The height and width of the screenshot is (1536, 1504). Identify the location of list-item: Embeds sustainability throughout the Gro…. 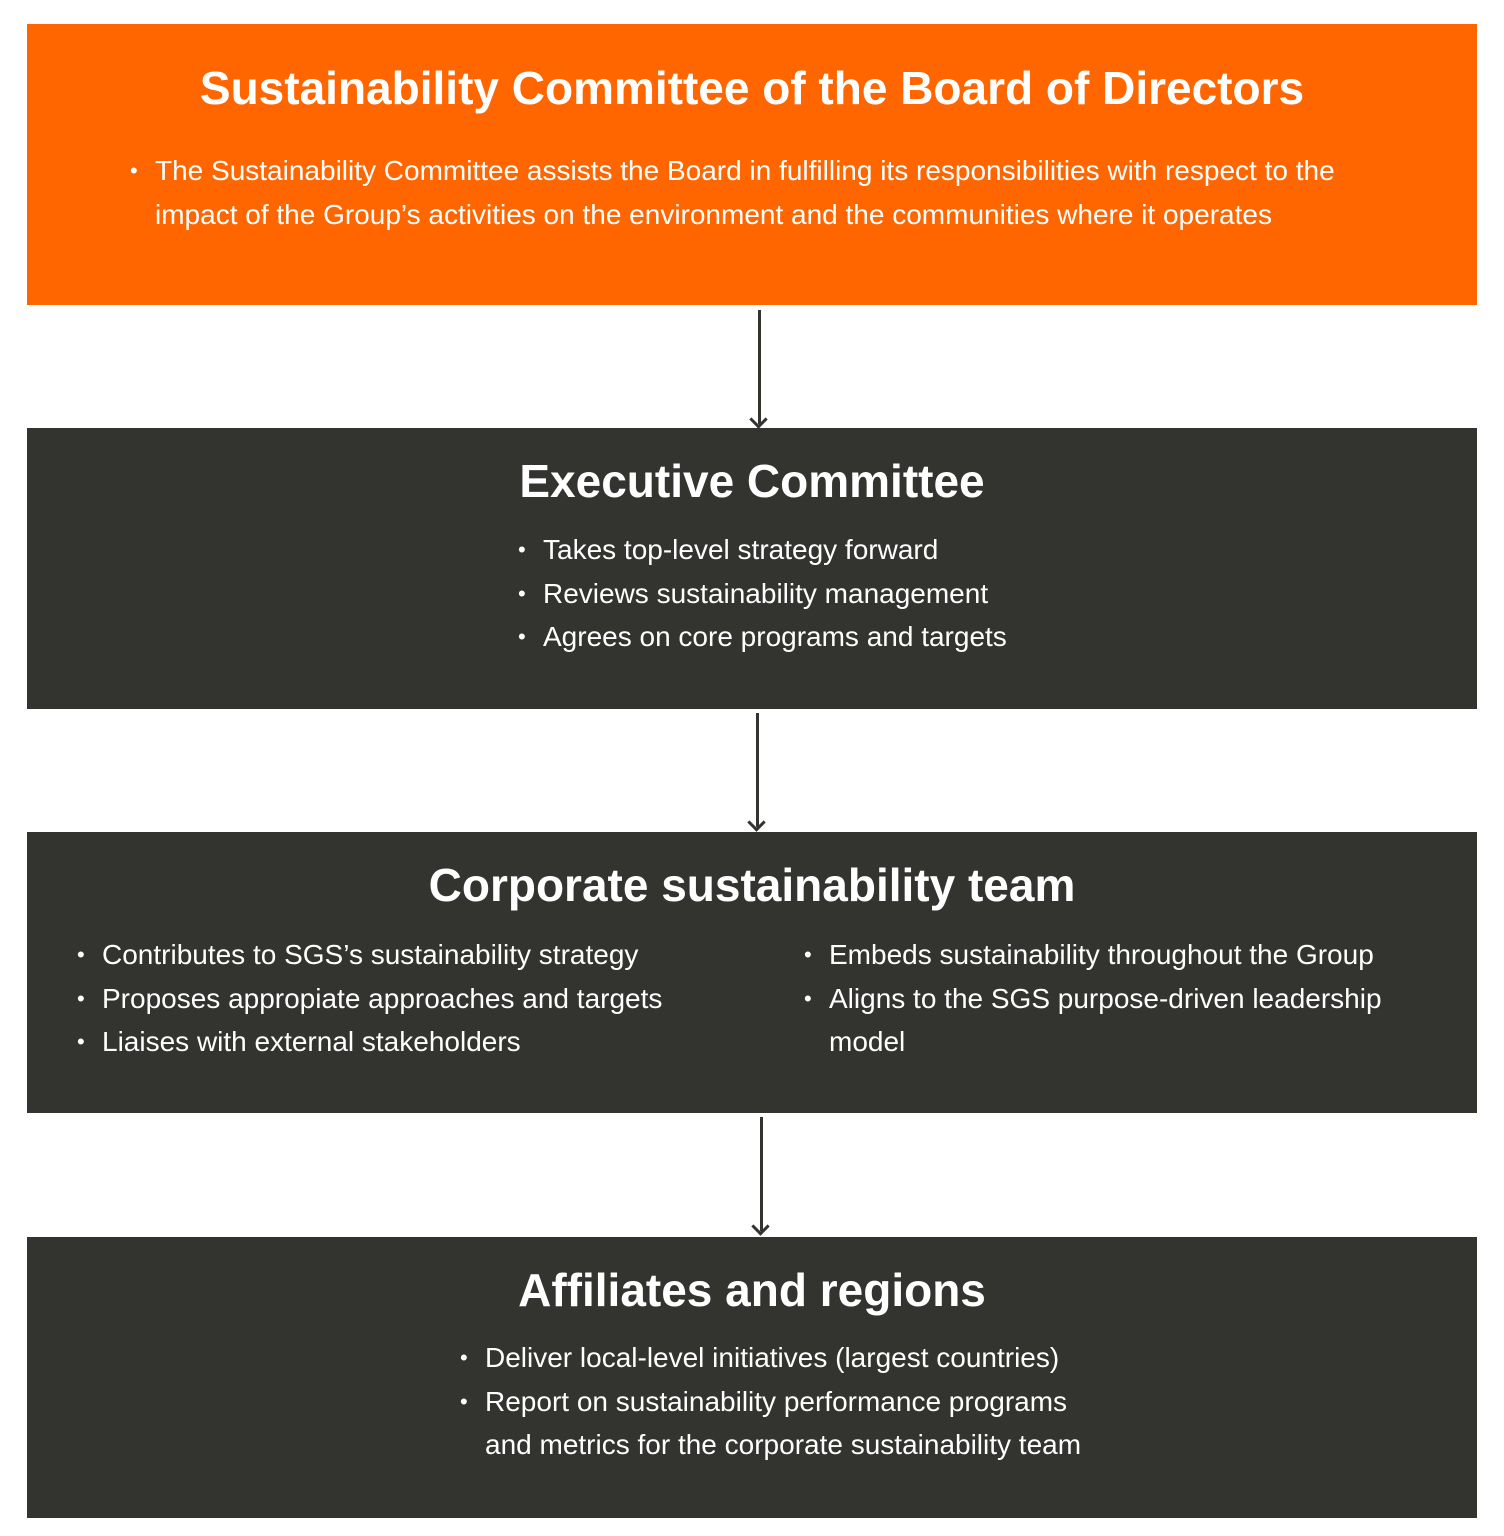
(1114, 955).